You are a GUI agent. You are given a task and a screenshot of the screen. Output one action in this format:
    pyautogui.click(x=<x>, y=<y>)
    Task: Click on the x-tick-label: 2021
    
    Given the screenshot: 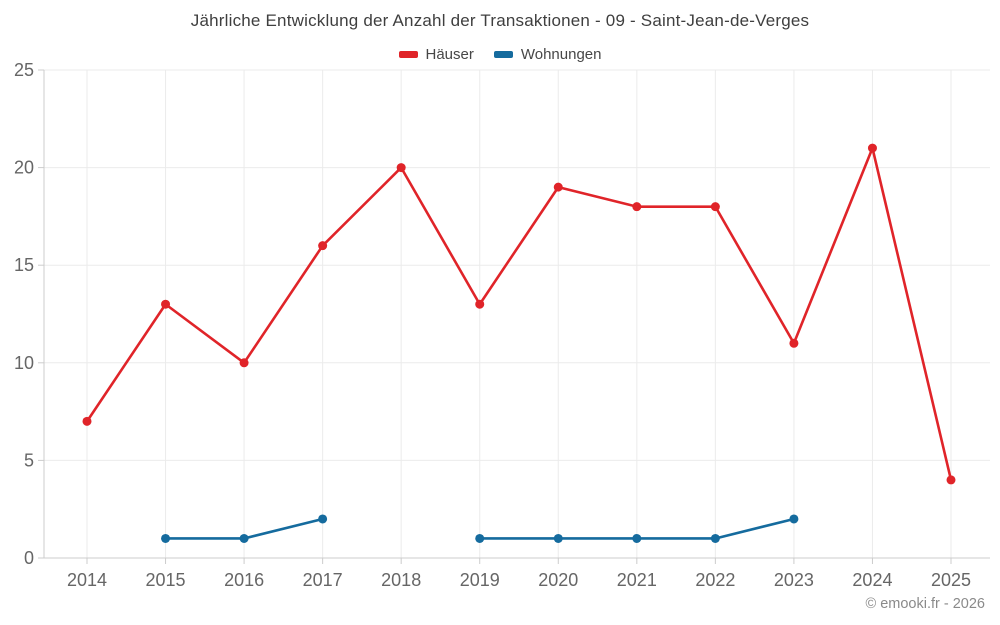 What is the action you would take?
    pyautogui.click(x=637, y=580)
    